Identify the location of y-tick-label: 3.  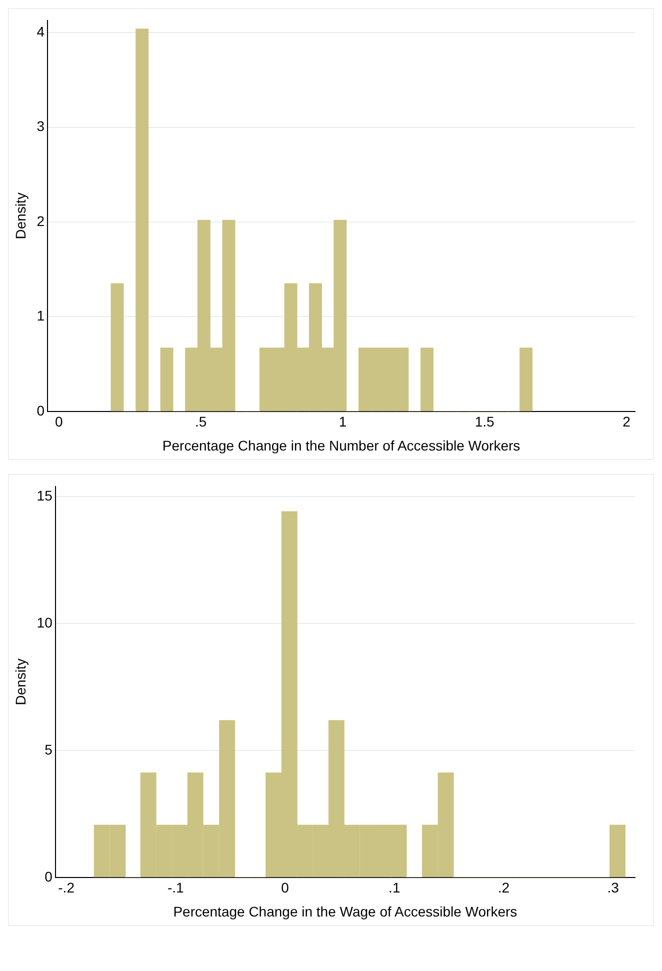
(40, 126).